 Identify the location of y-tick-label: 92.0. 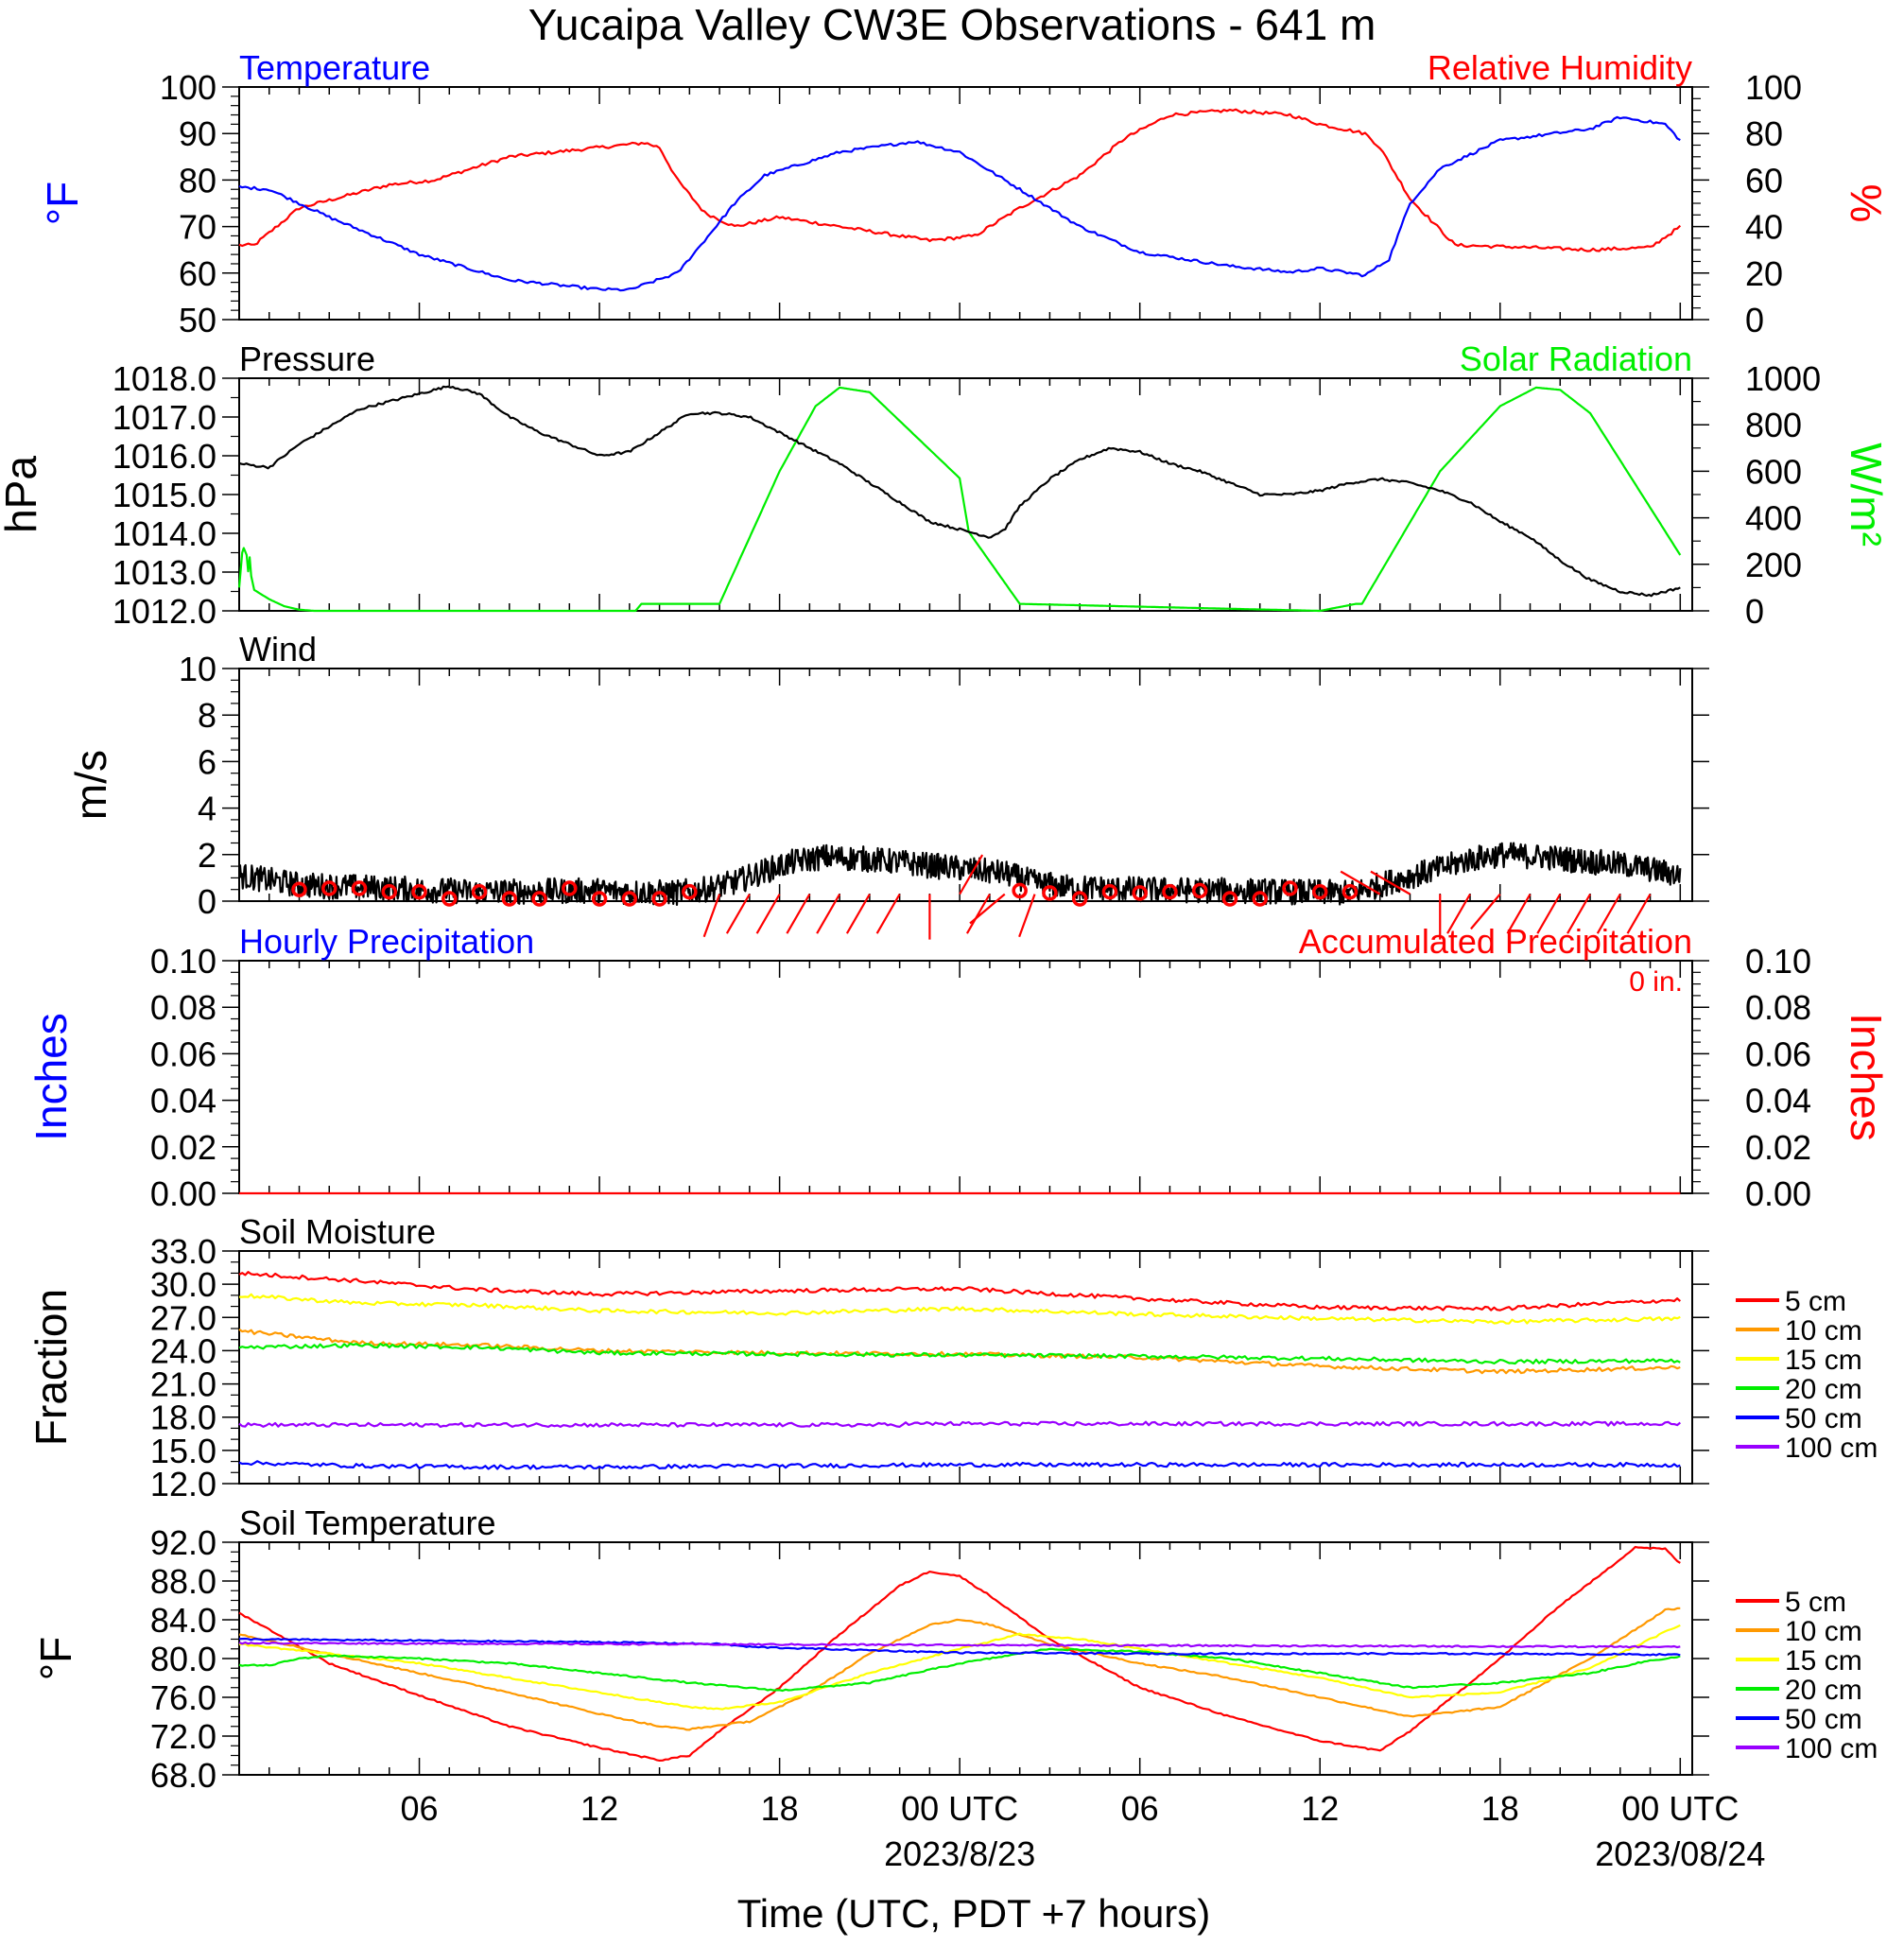
(183, 1543).